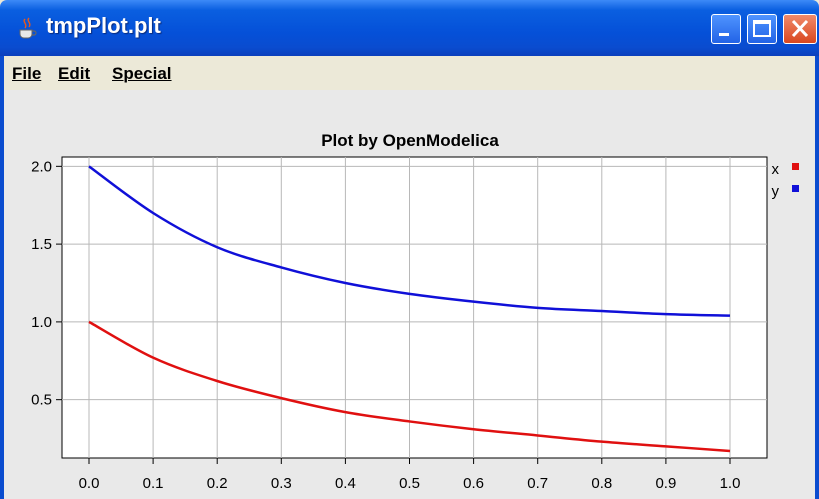 The image size is (819, 499). What do you see at coordinates (41, 166) in the screenshot?
I see `y-tick-label: 2.0` at bounding box center [41, 166].